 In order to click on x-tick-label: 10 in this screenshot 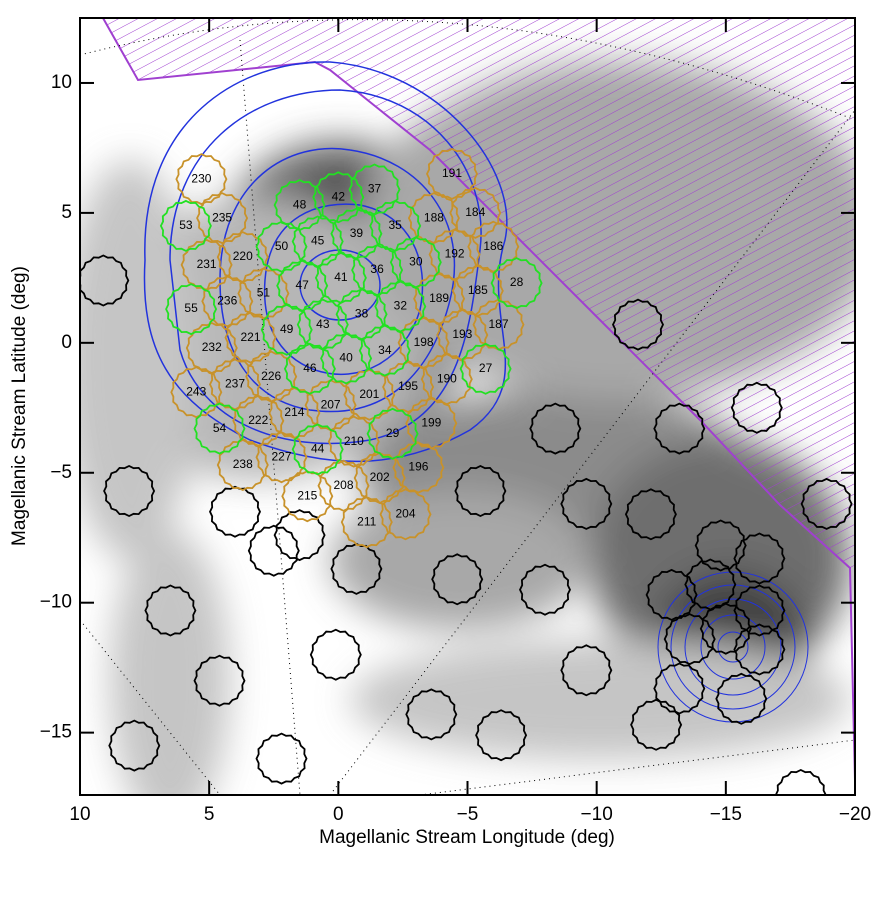, I will do `click(79, 814)`.